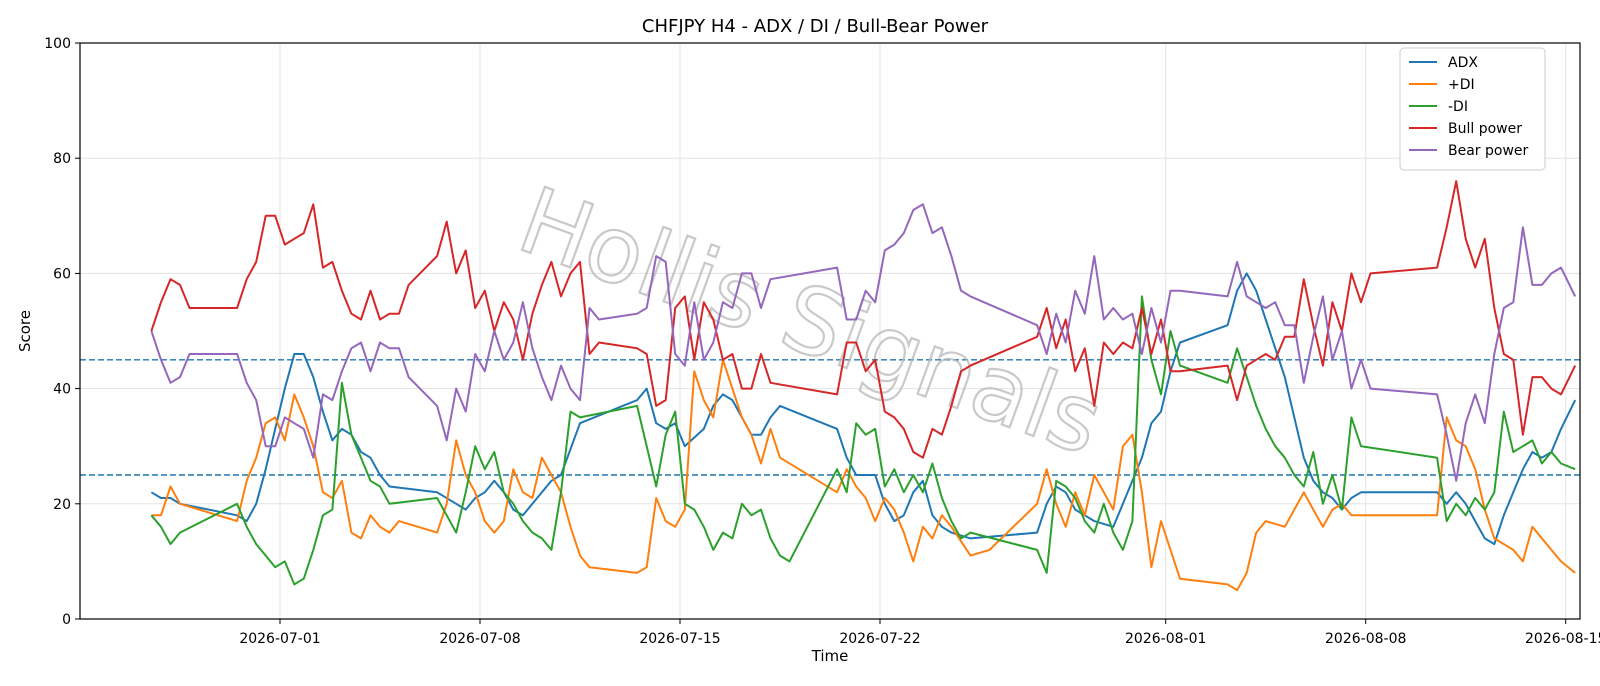  Describe the element at coordinates (679, 639) in the screenshot. I see `x-tick-label: 2026-07-15` at that location.